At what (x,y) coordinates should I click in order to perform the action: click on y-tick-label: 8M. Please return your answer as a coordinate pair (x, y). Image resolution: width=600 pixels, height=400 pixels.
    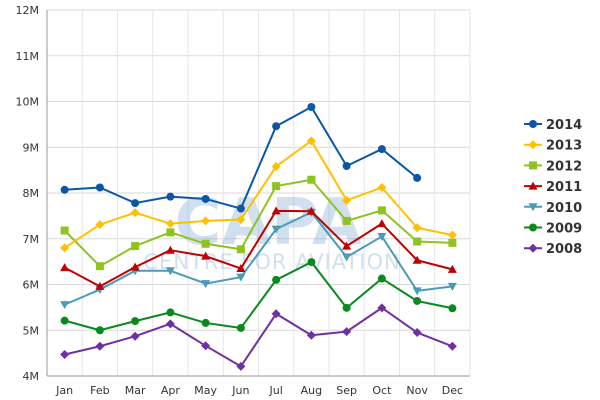
    Looking at the image, I should click on (31, 193).